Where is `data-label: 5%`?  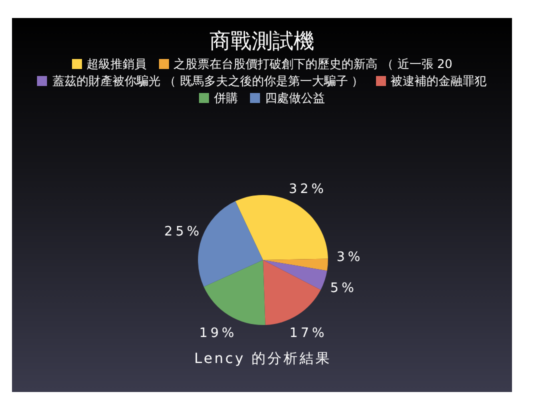
data-label: 5% is located at coordinates (343, 288).